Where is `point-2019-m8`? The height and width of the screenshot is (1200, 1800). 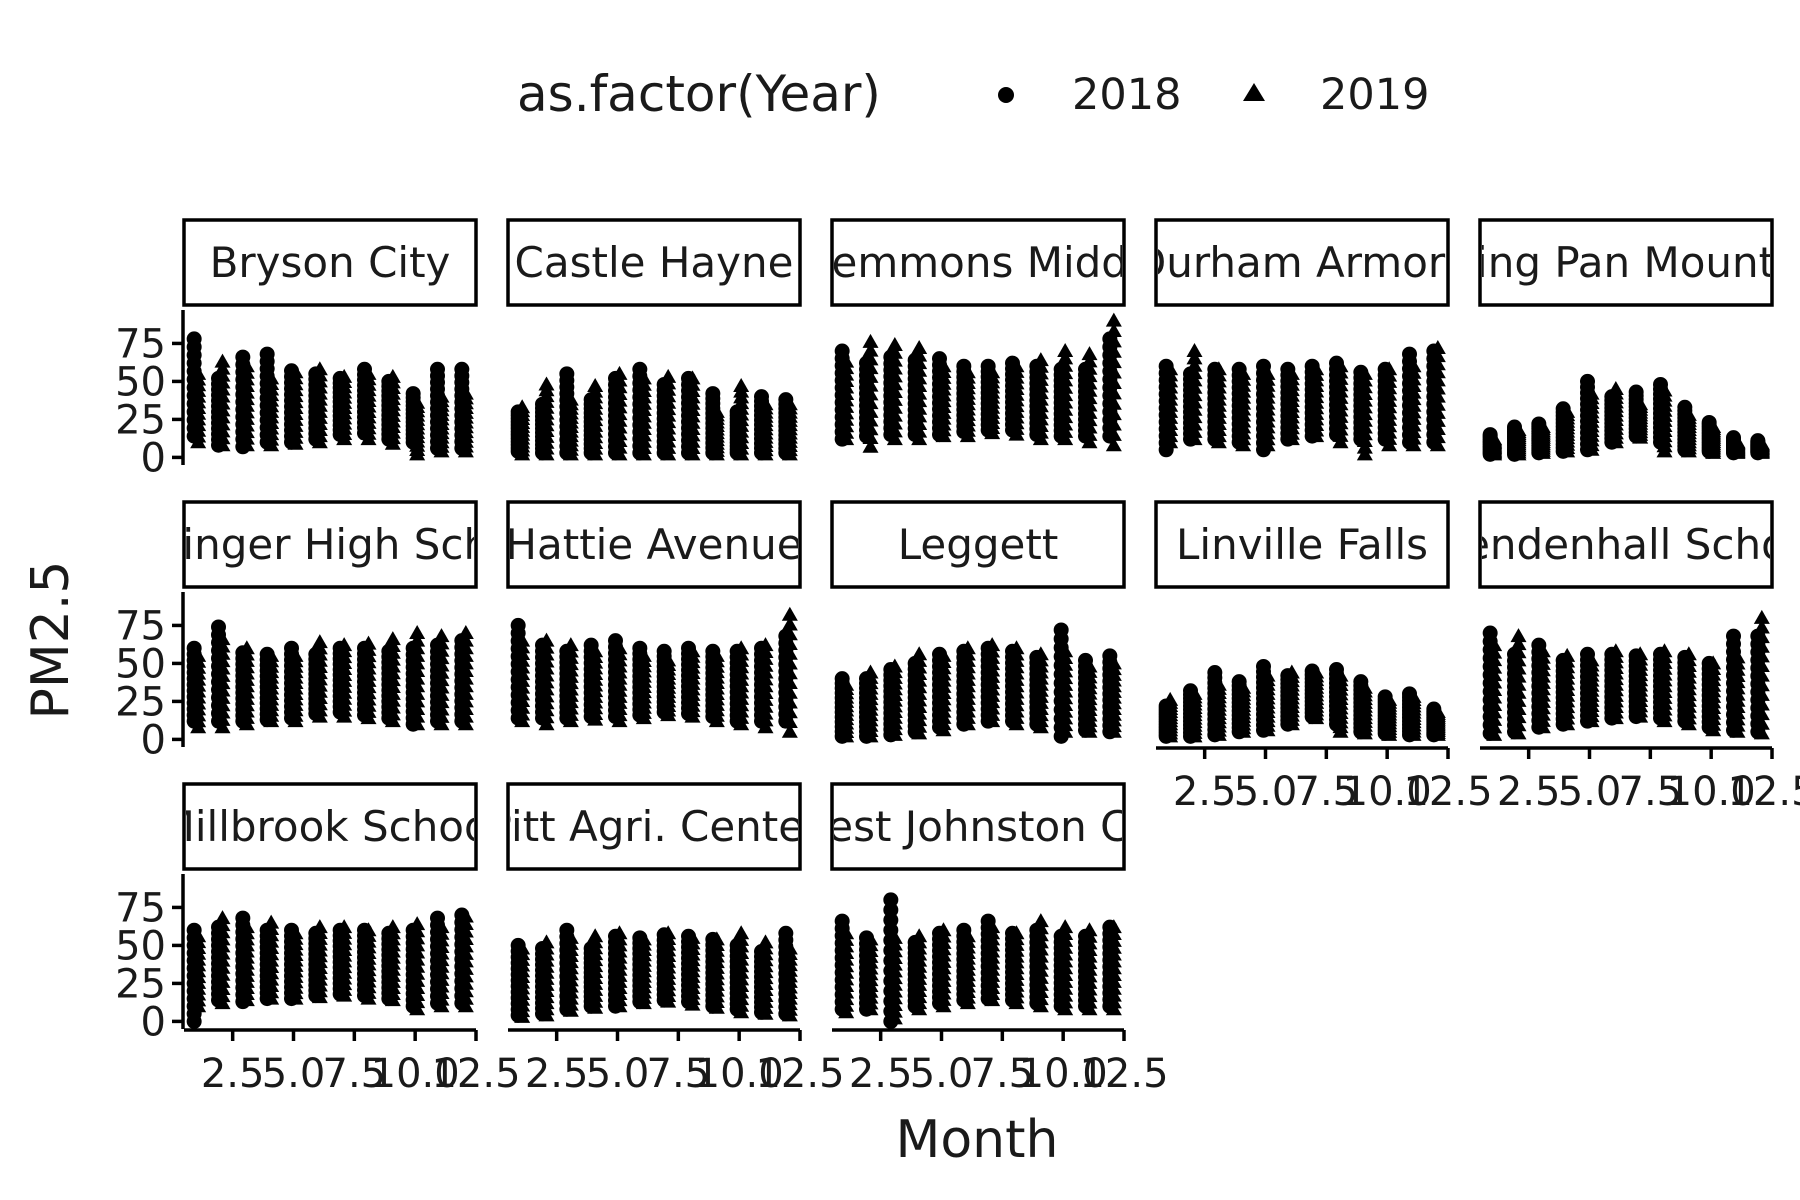
point-2019-m8 is located at coordinates (368, 929).